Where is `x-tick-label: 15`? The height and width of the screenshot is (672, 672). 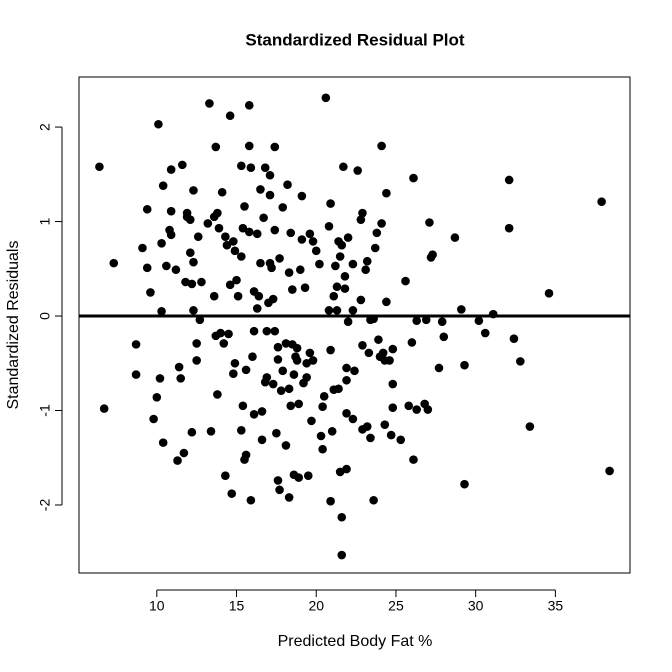
x-tick-label: 15 is located at coordinates (237, 606).